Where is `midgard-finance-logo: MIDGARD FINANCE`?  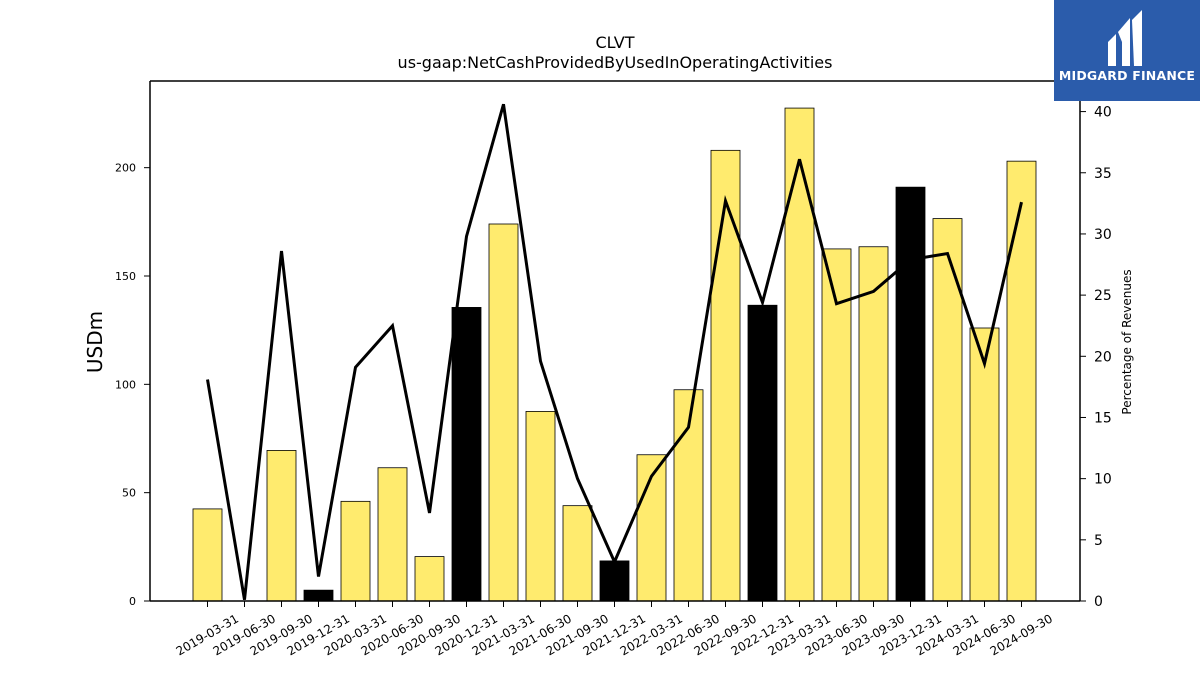 midgard-finance-logo: MIDGARD FINANCE is located at coordinates (1127, 50).